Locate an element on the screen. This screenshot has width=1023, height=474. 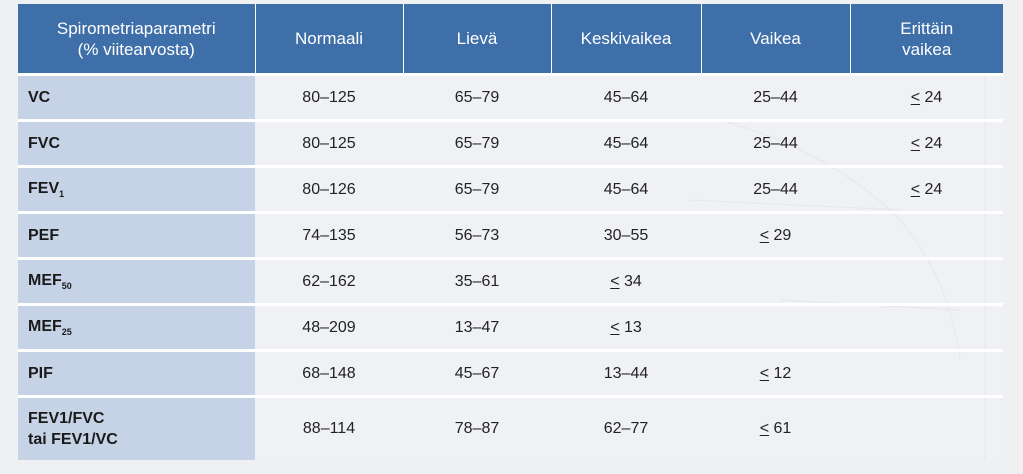
table-row: PIF 68–148 45–67 13–44 12 is located at coordinates (510, 373).